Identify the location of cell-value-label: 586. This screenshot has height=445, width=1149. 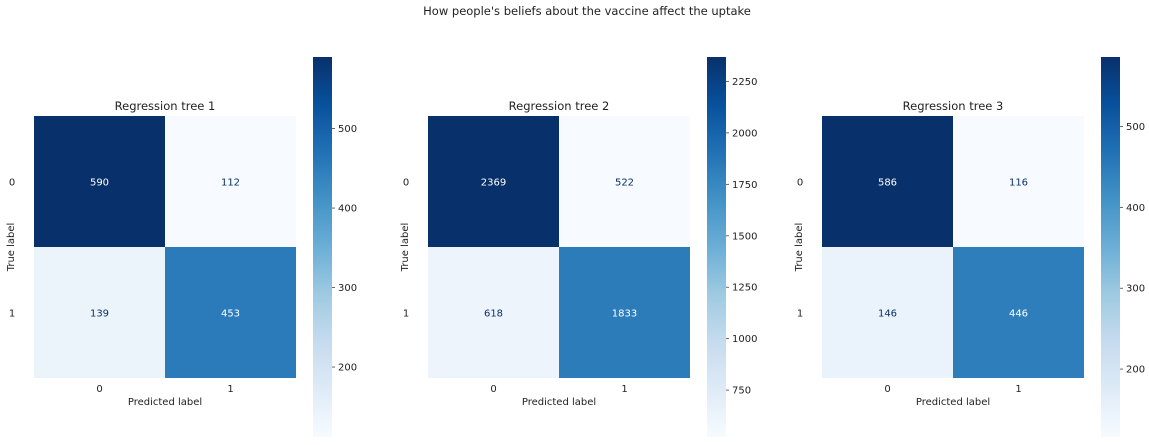
(887, 183).